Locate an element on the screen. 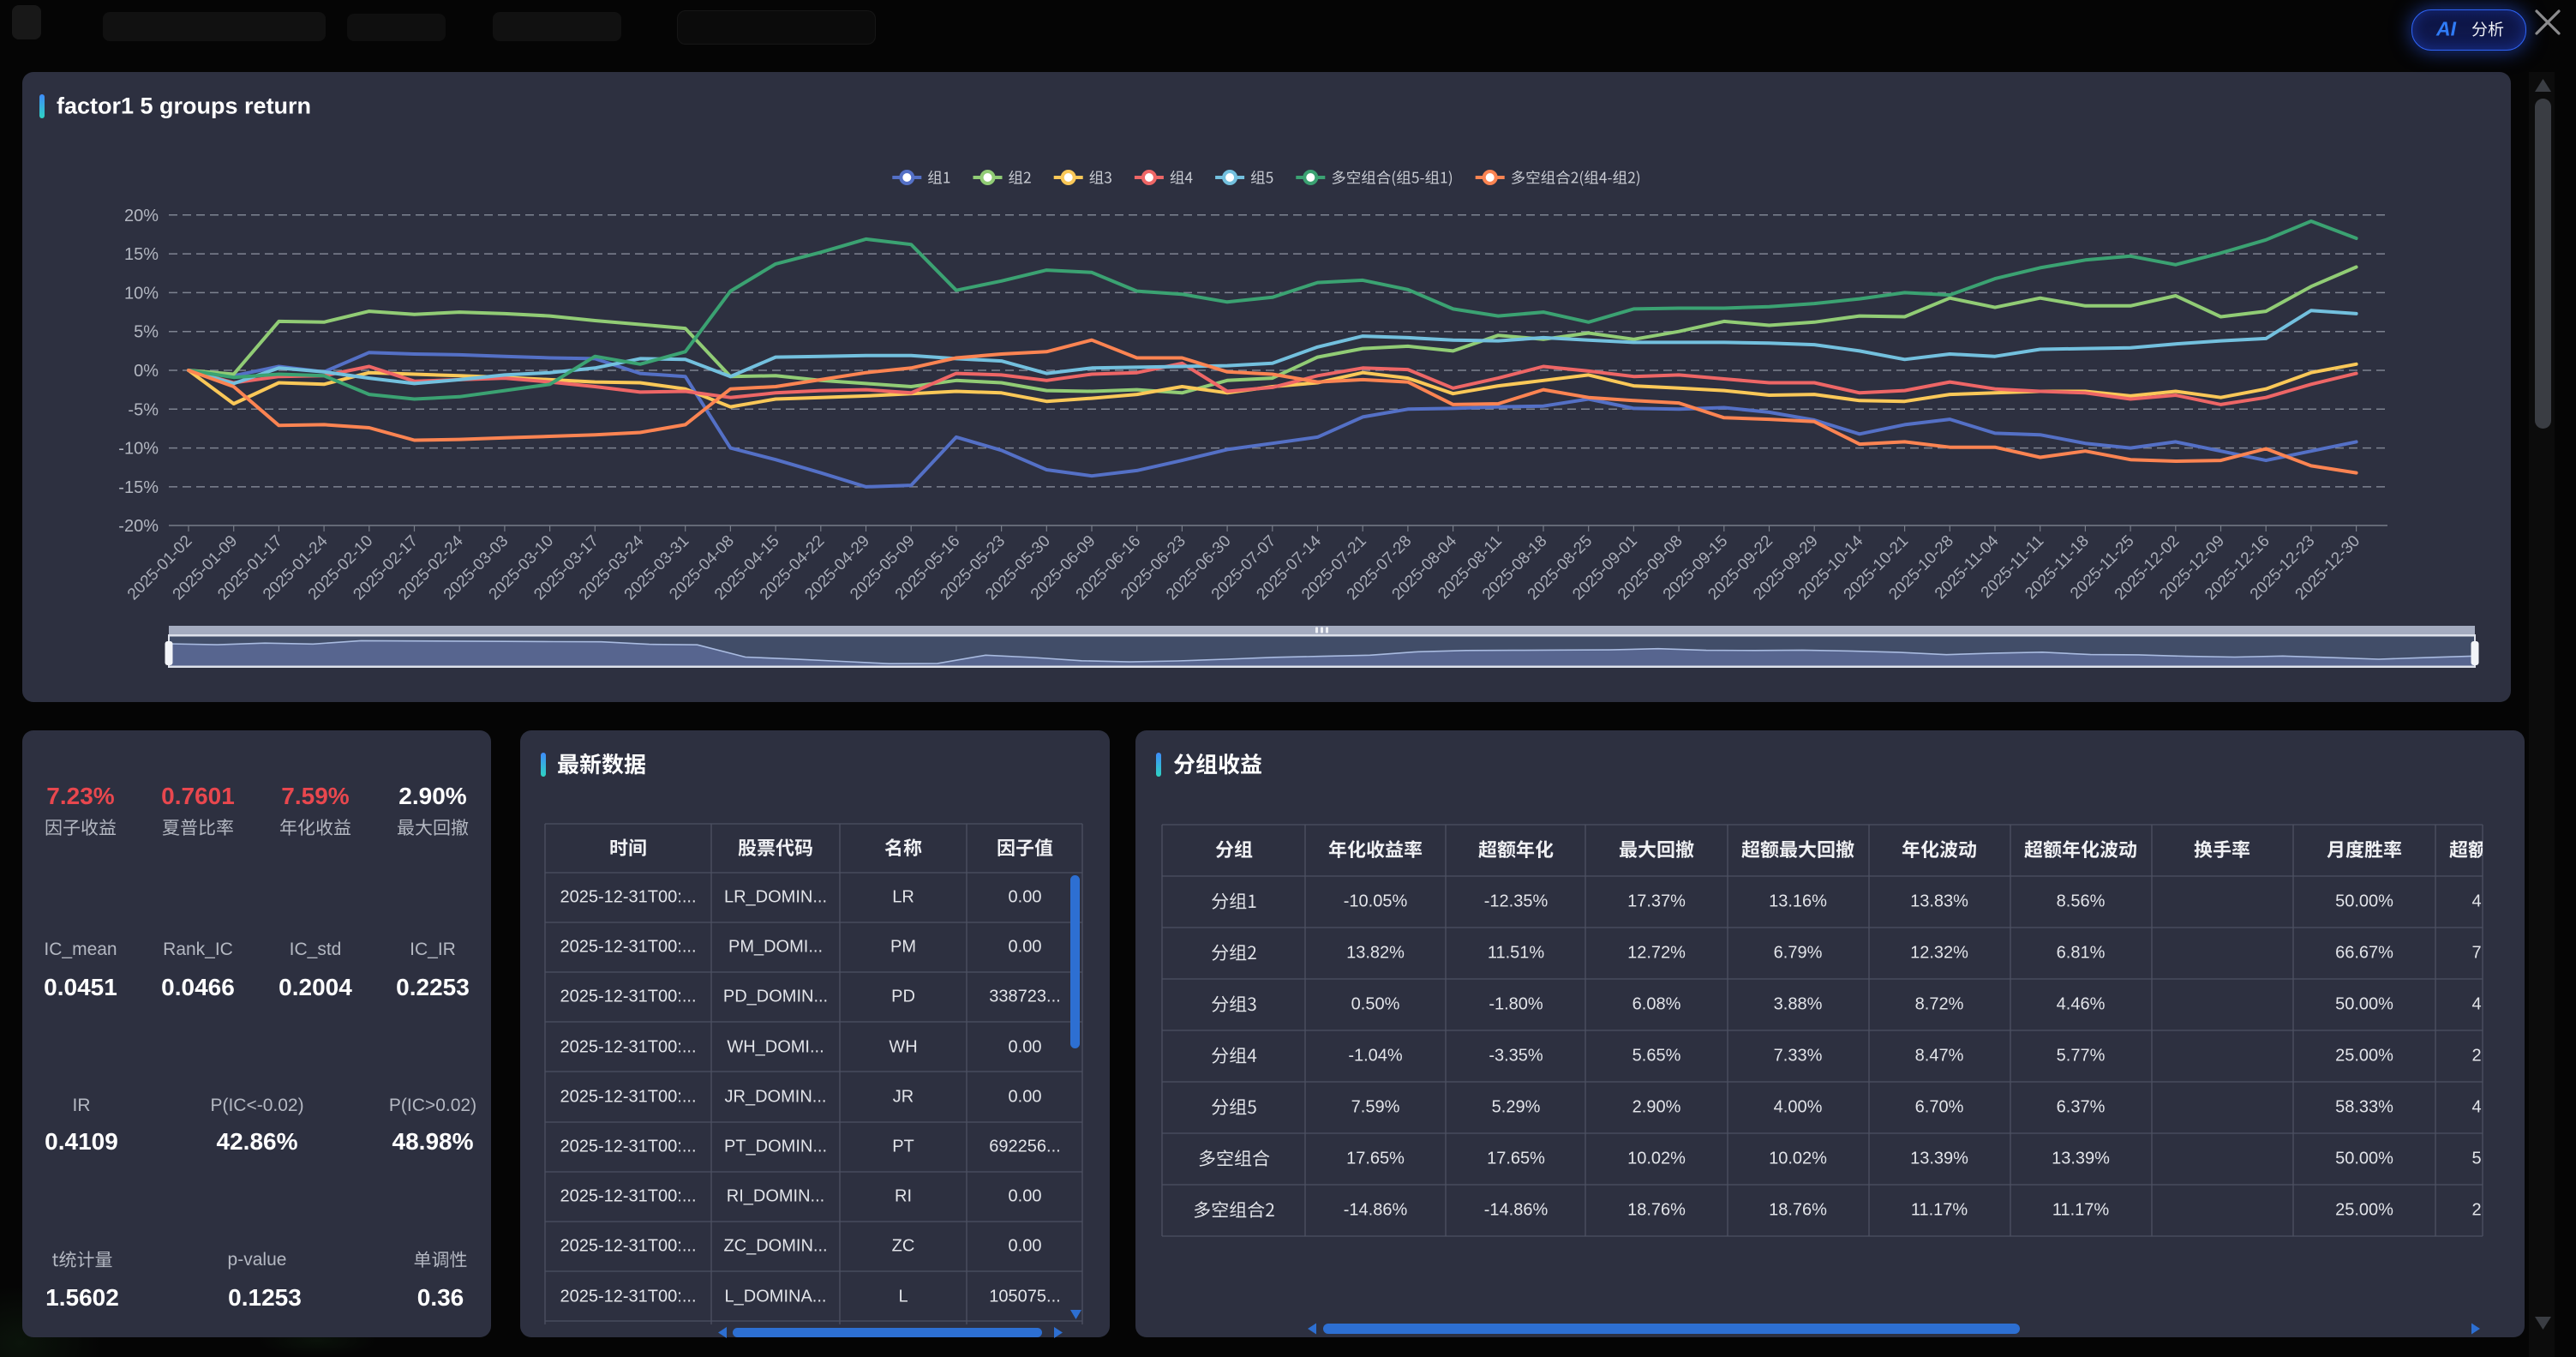  svg-text: 0% is located at coordinates (146, 371).